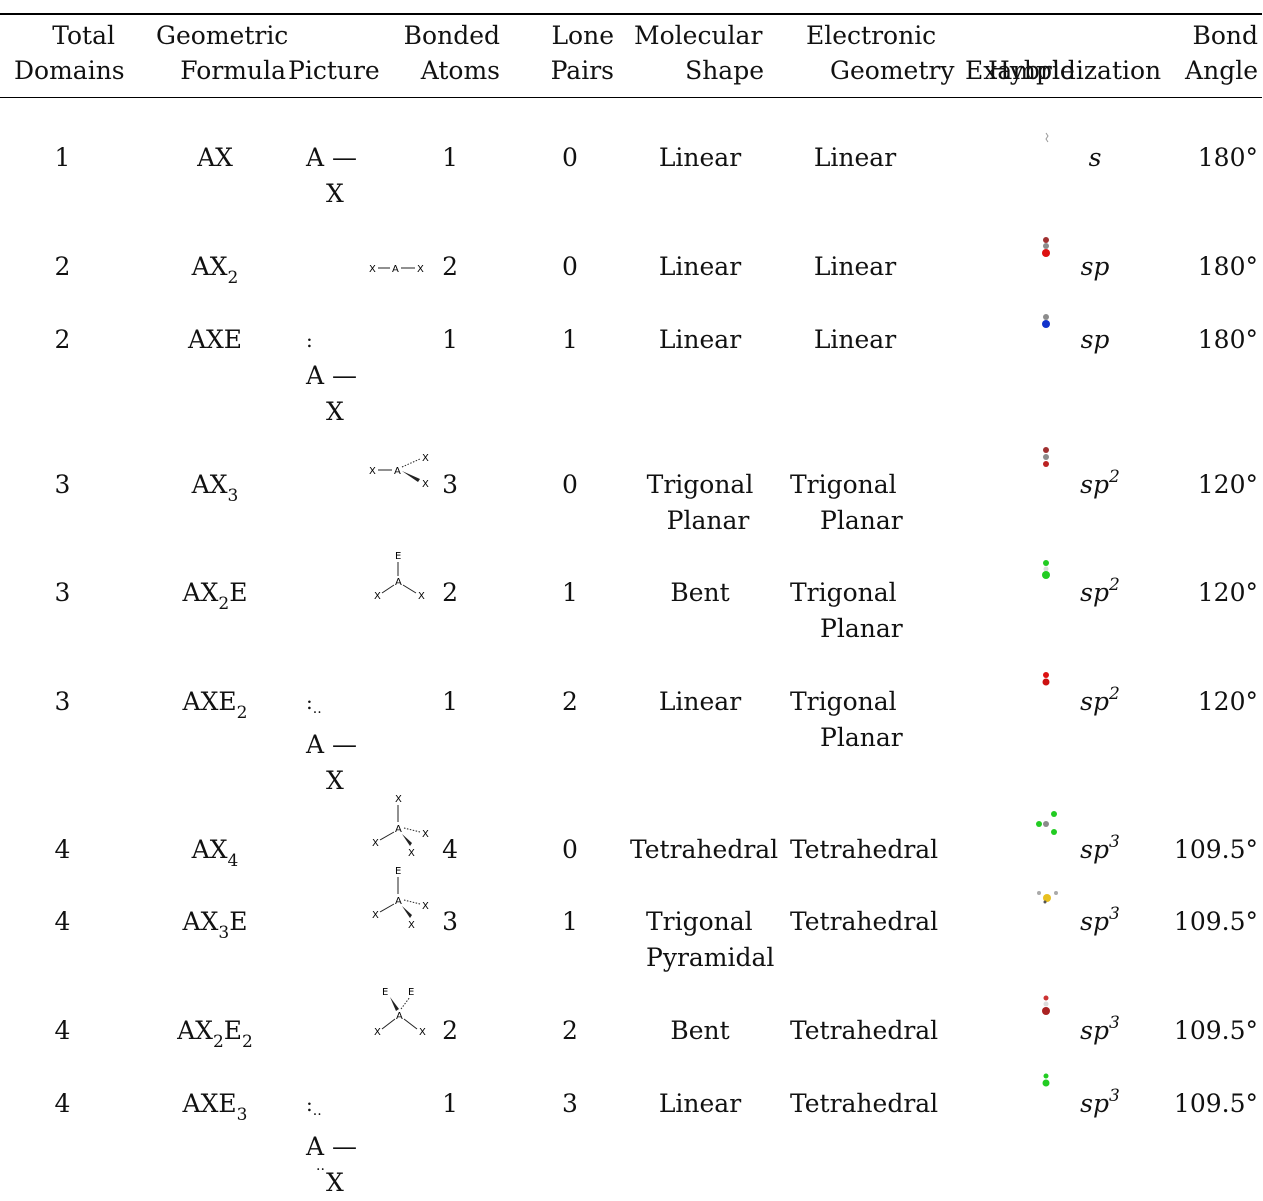 The image size is (1263, 1201). Describe the element at coordinates (704, 849) in the screenshot. I see `molecular-shape-cell: Tetrahedral` at that location.